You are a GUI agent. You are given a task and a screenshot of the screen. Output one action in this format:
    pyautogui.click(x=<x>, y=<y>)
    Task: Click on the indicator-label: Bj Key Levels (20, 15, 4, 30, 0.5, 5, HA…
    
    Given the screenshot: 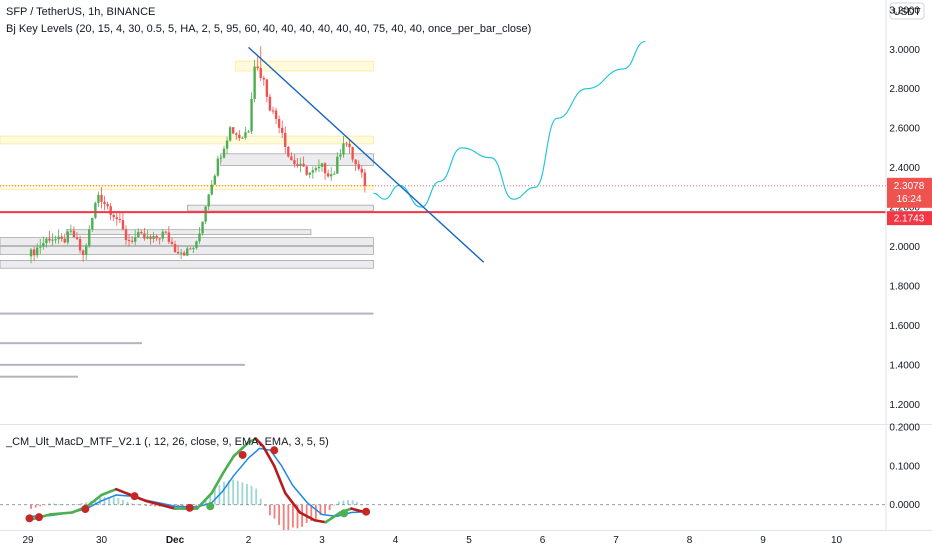 What is the action you would take?
    pyautogui.click(x=269, y=29)
    